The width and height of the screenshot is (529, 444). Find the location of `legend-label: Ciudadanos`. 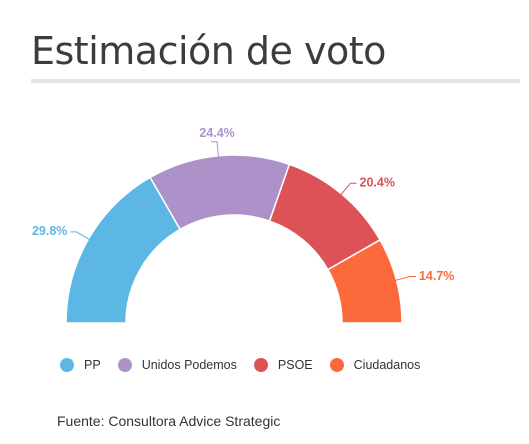

legend-label: Ciudadanos is located at coordinates (387, 365).